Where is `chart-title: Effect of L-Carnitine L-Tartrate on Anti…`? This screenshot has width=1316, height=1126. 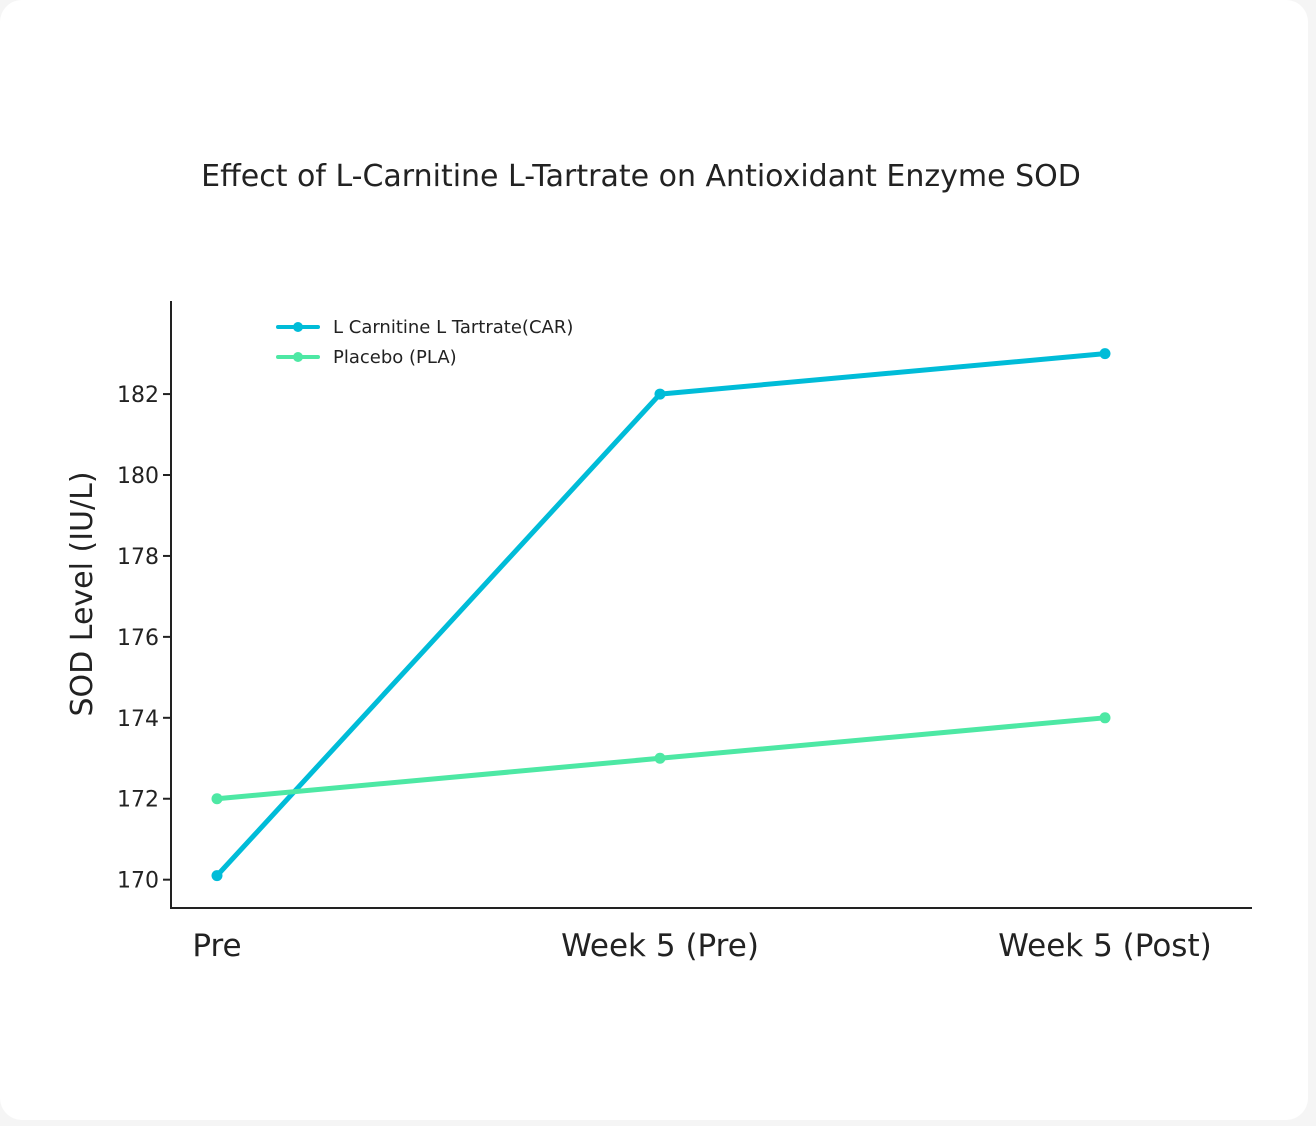
chart-title: Effect of L-Carnitine L-Tartrate on Anti… is located at coordinates (641, 176).